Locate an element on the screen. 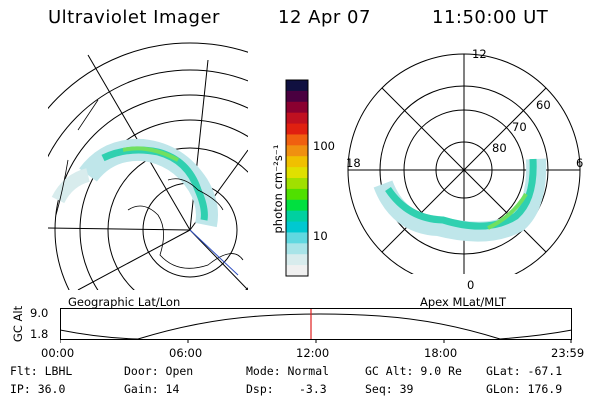 Image resolution: width=600 pixels, height=400 pixels. colorbar is located at coordinates (297, 178).